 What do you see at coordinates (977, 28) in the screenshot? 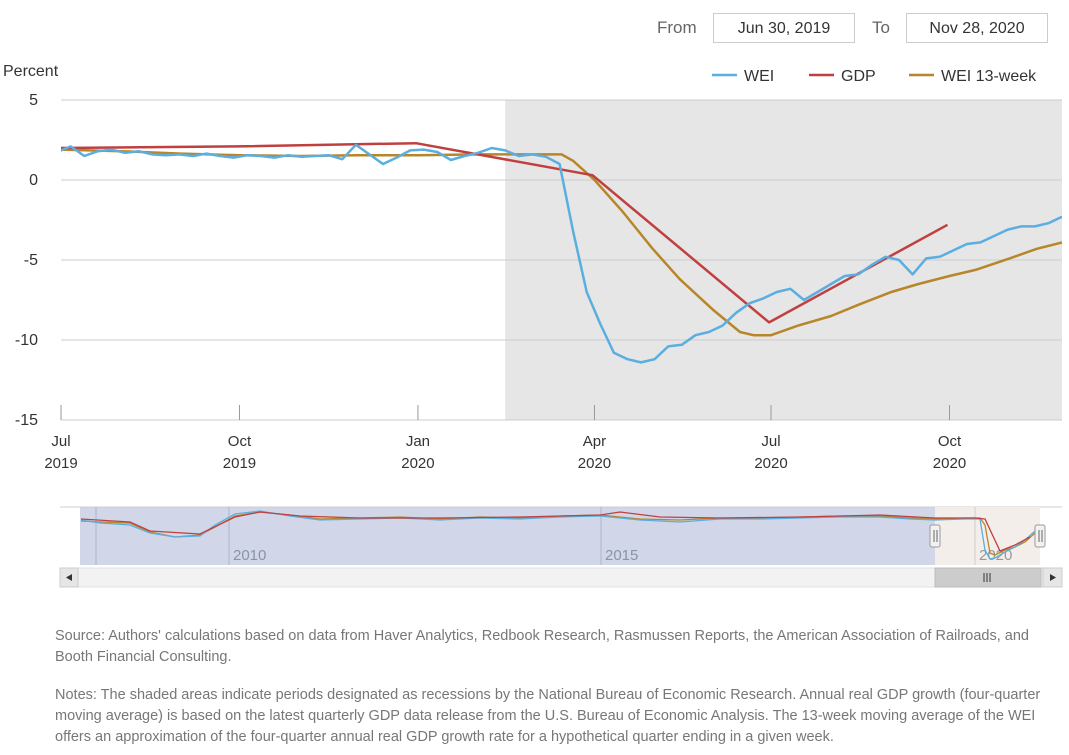
I see `to-date-input: Nov 28, 2020` at bounding box center [977, 28].